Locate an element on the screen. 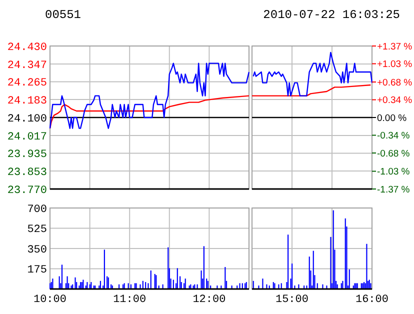 The image size is (414, 314). x-tick-label: 10:00 is located at coordinates (50, 300).